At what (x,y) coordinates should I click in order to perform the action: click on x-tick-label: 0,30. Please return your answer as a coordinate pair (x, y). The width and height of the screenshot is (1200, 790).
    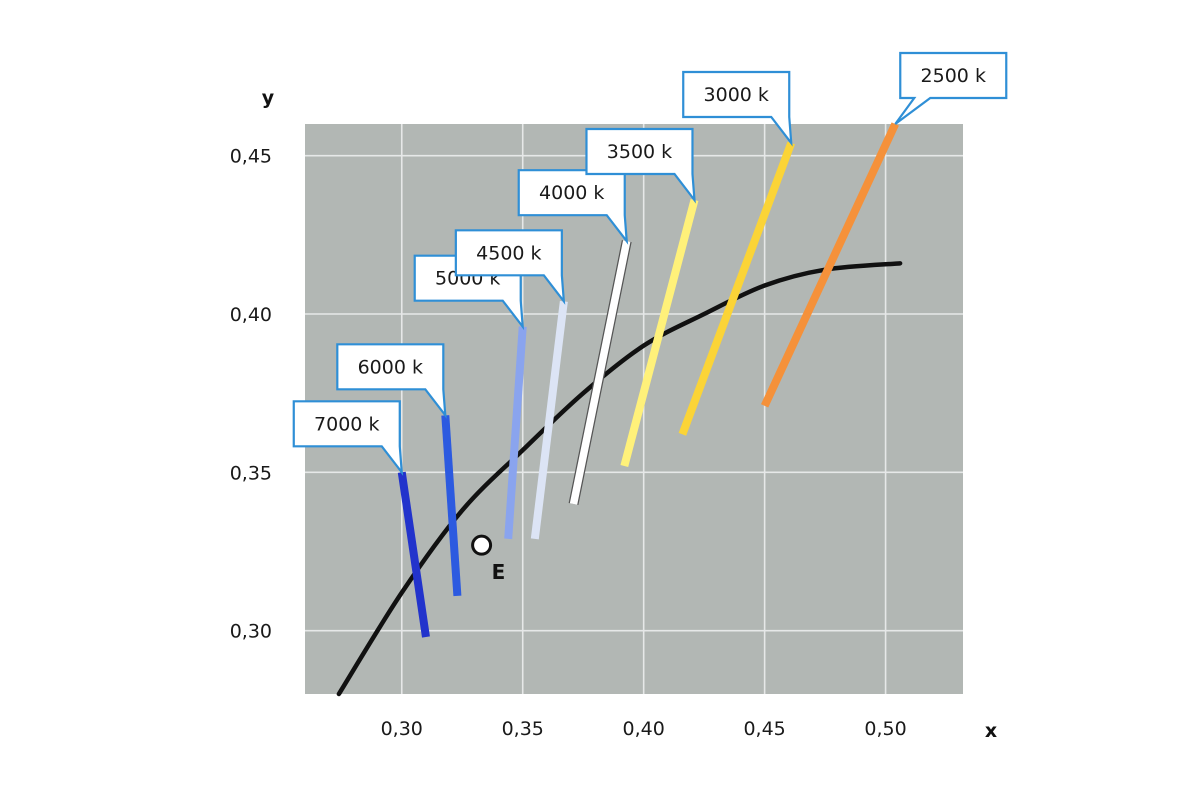
    Looking at the image, I should click on (402, 729).